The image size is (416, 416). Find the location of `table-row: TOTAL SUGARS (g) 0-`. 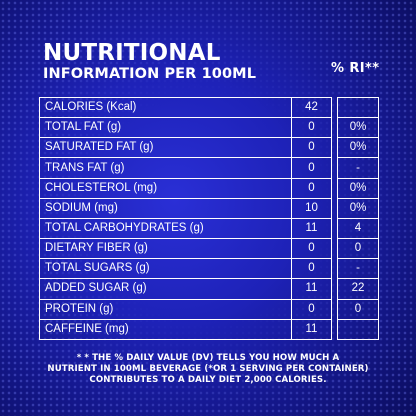

table-row: TOTAL SUGARS (g) 0- is located at coordinates (209, 269).